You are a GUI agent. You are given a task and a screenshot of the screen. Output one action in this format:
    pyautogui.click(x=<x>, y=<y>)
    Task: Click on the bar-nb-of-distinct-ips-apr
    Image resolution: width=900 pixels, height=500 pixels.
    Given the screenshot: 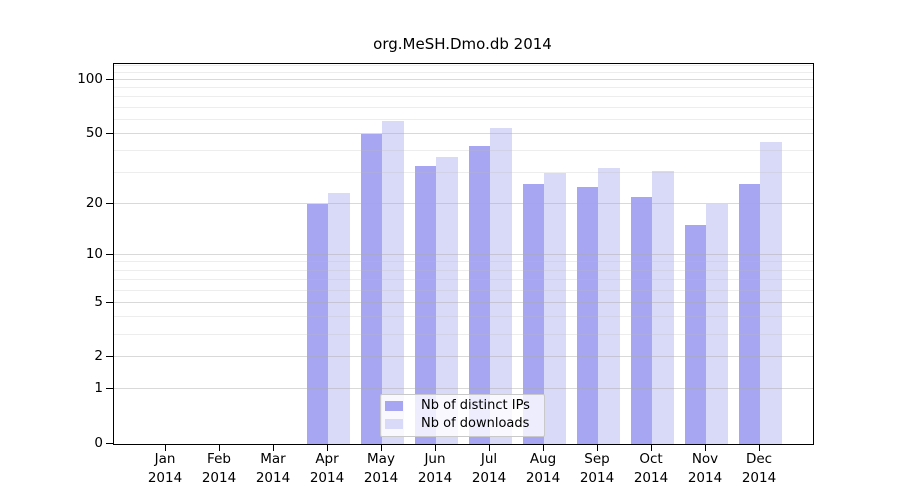 What is the action you would take?
    pyautogui.click(x=317, y=323)
    